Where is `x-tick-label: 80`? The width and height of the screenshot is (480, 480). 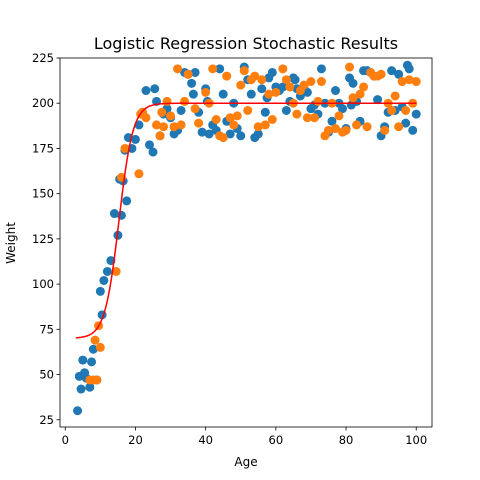 x-tick-label: 80 is located at coordinates (346, 440).